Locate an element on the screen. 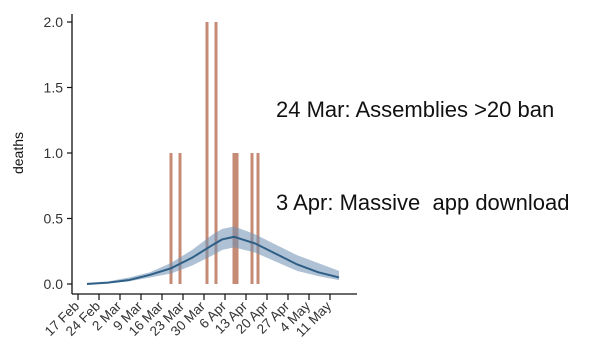  y-axis-label: deaths is located at coordinates (18, 153).